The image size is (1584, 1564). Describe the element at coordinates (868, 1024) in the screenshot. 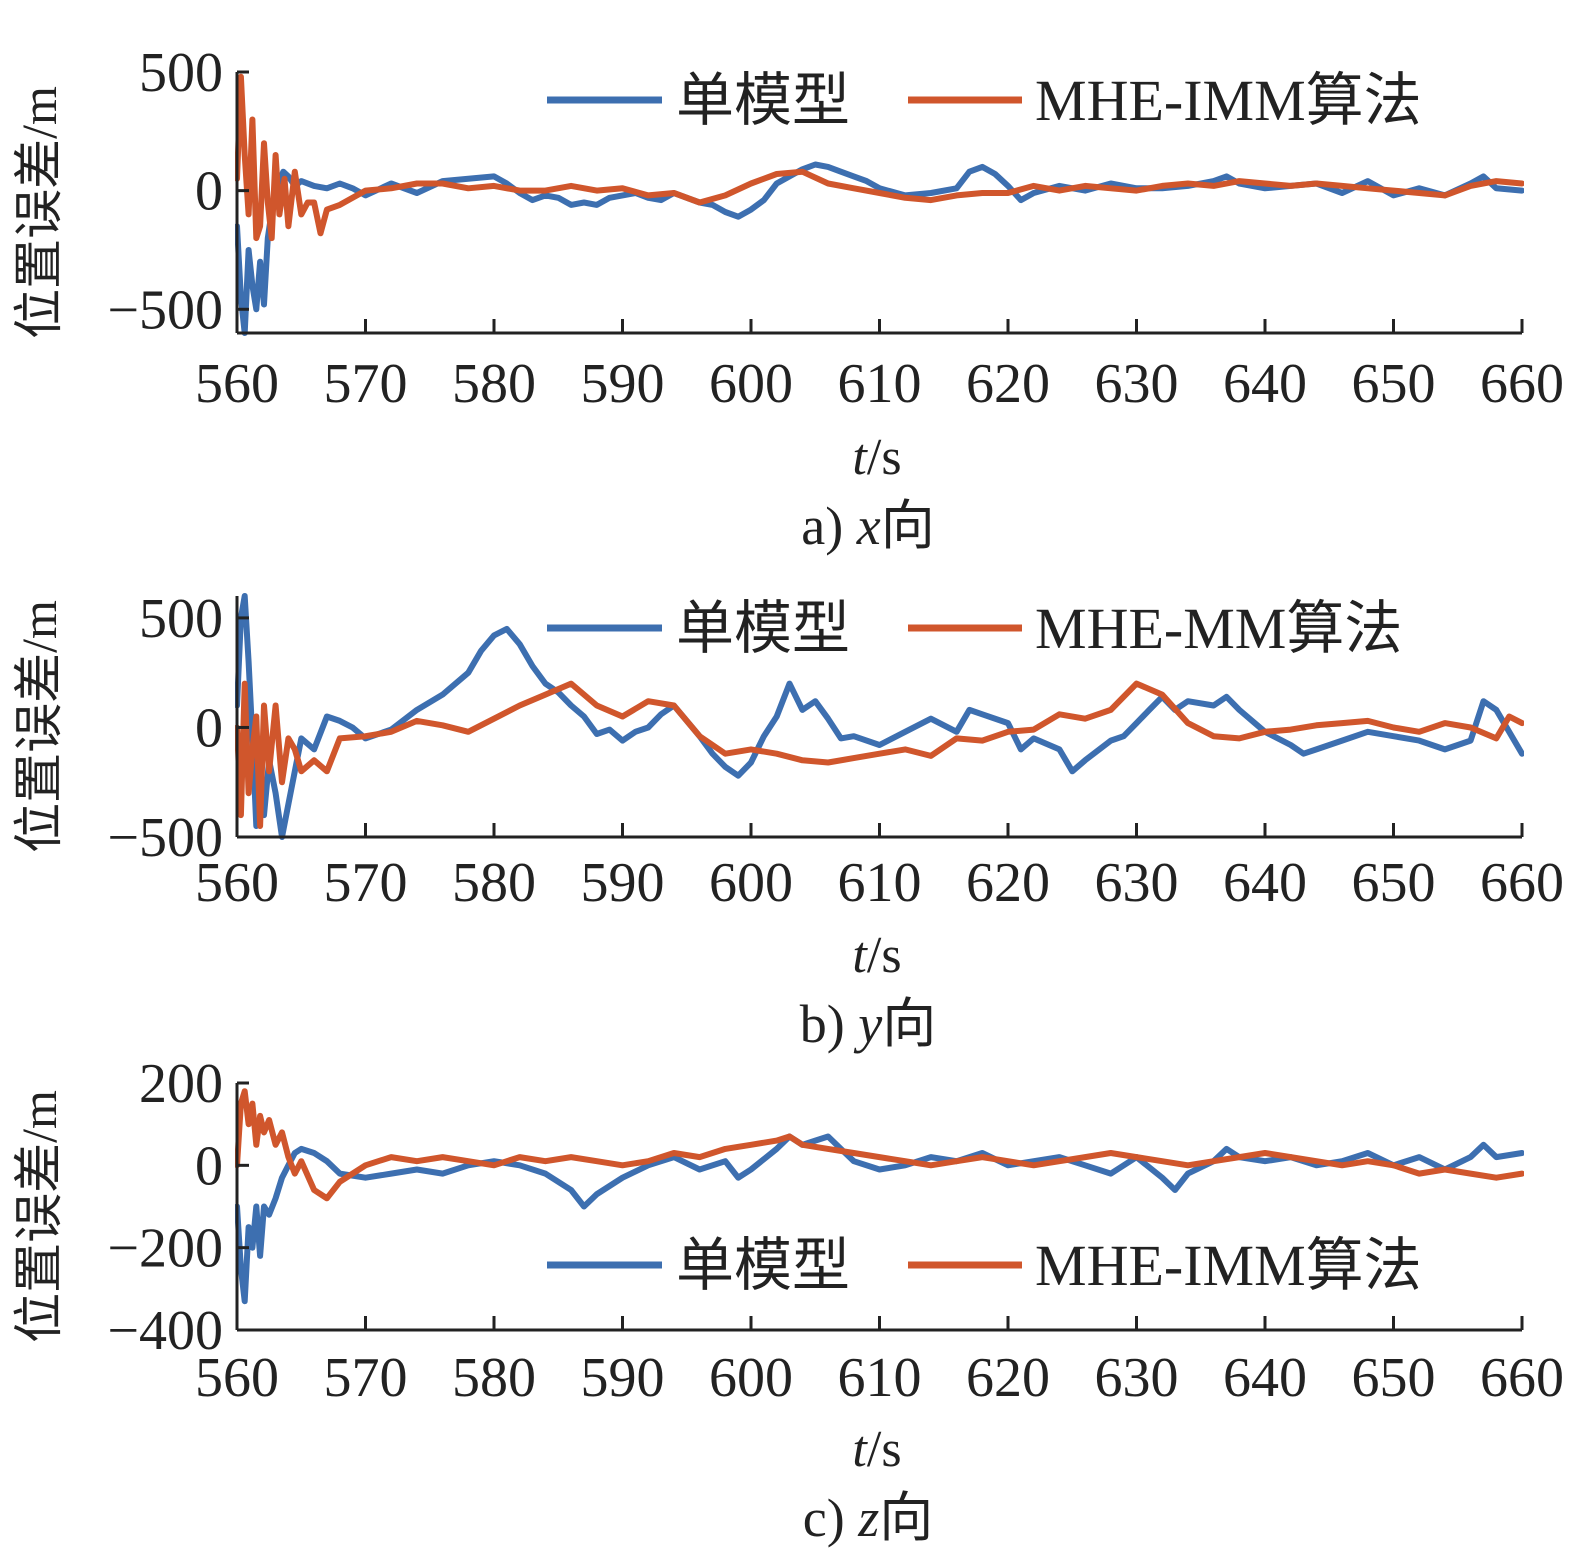

I see `panel-caption: b) y向` at that location.